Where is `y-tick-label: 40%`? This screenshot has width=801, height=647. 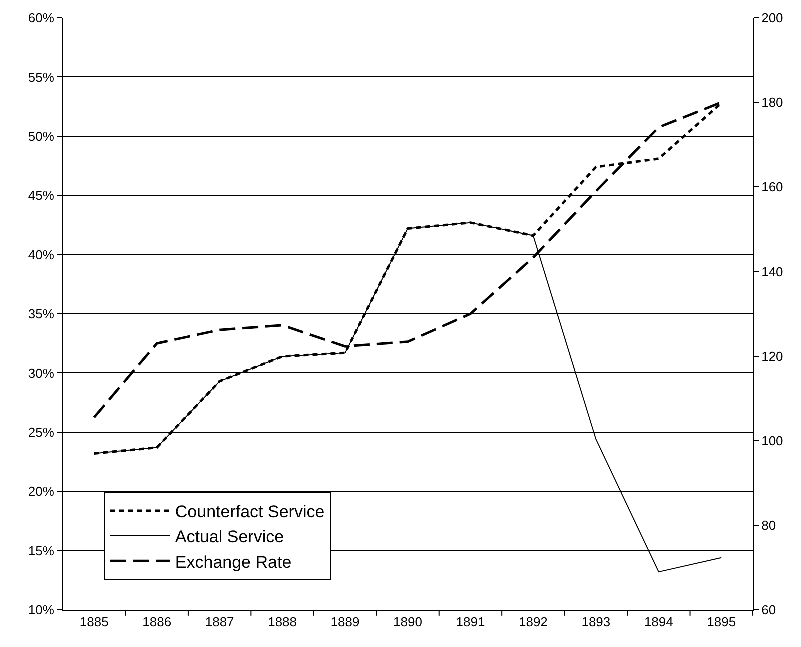
y-tick-label: 40% is located at coordinates (41, 254).